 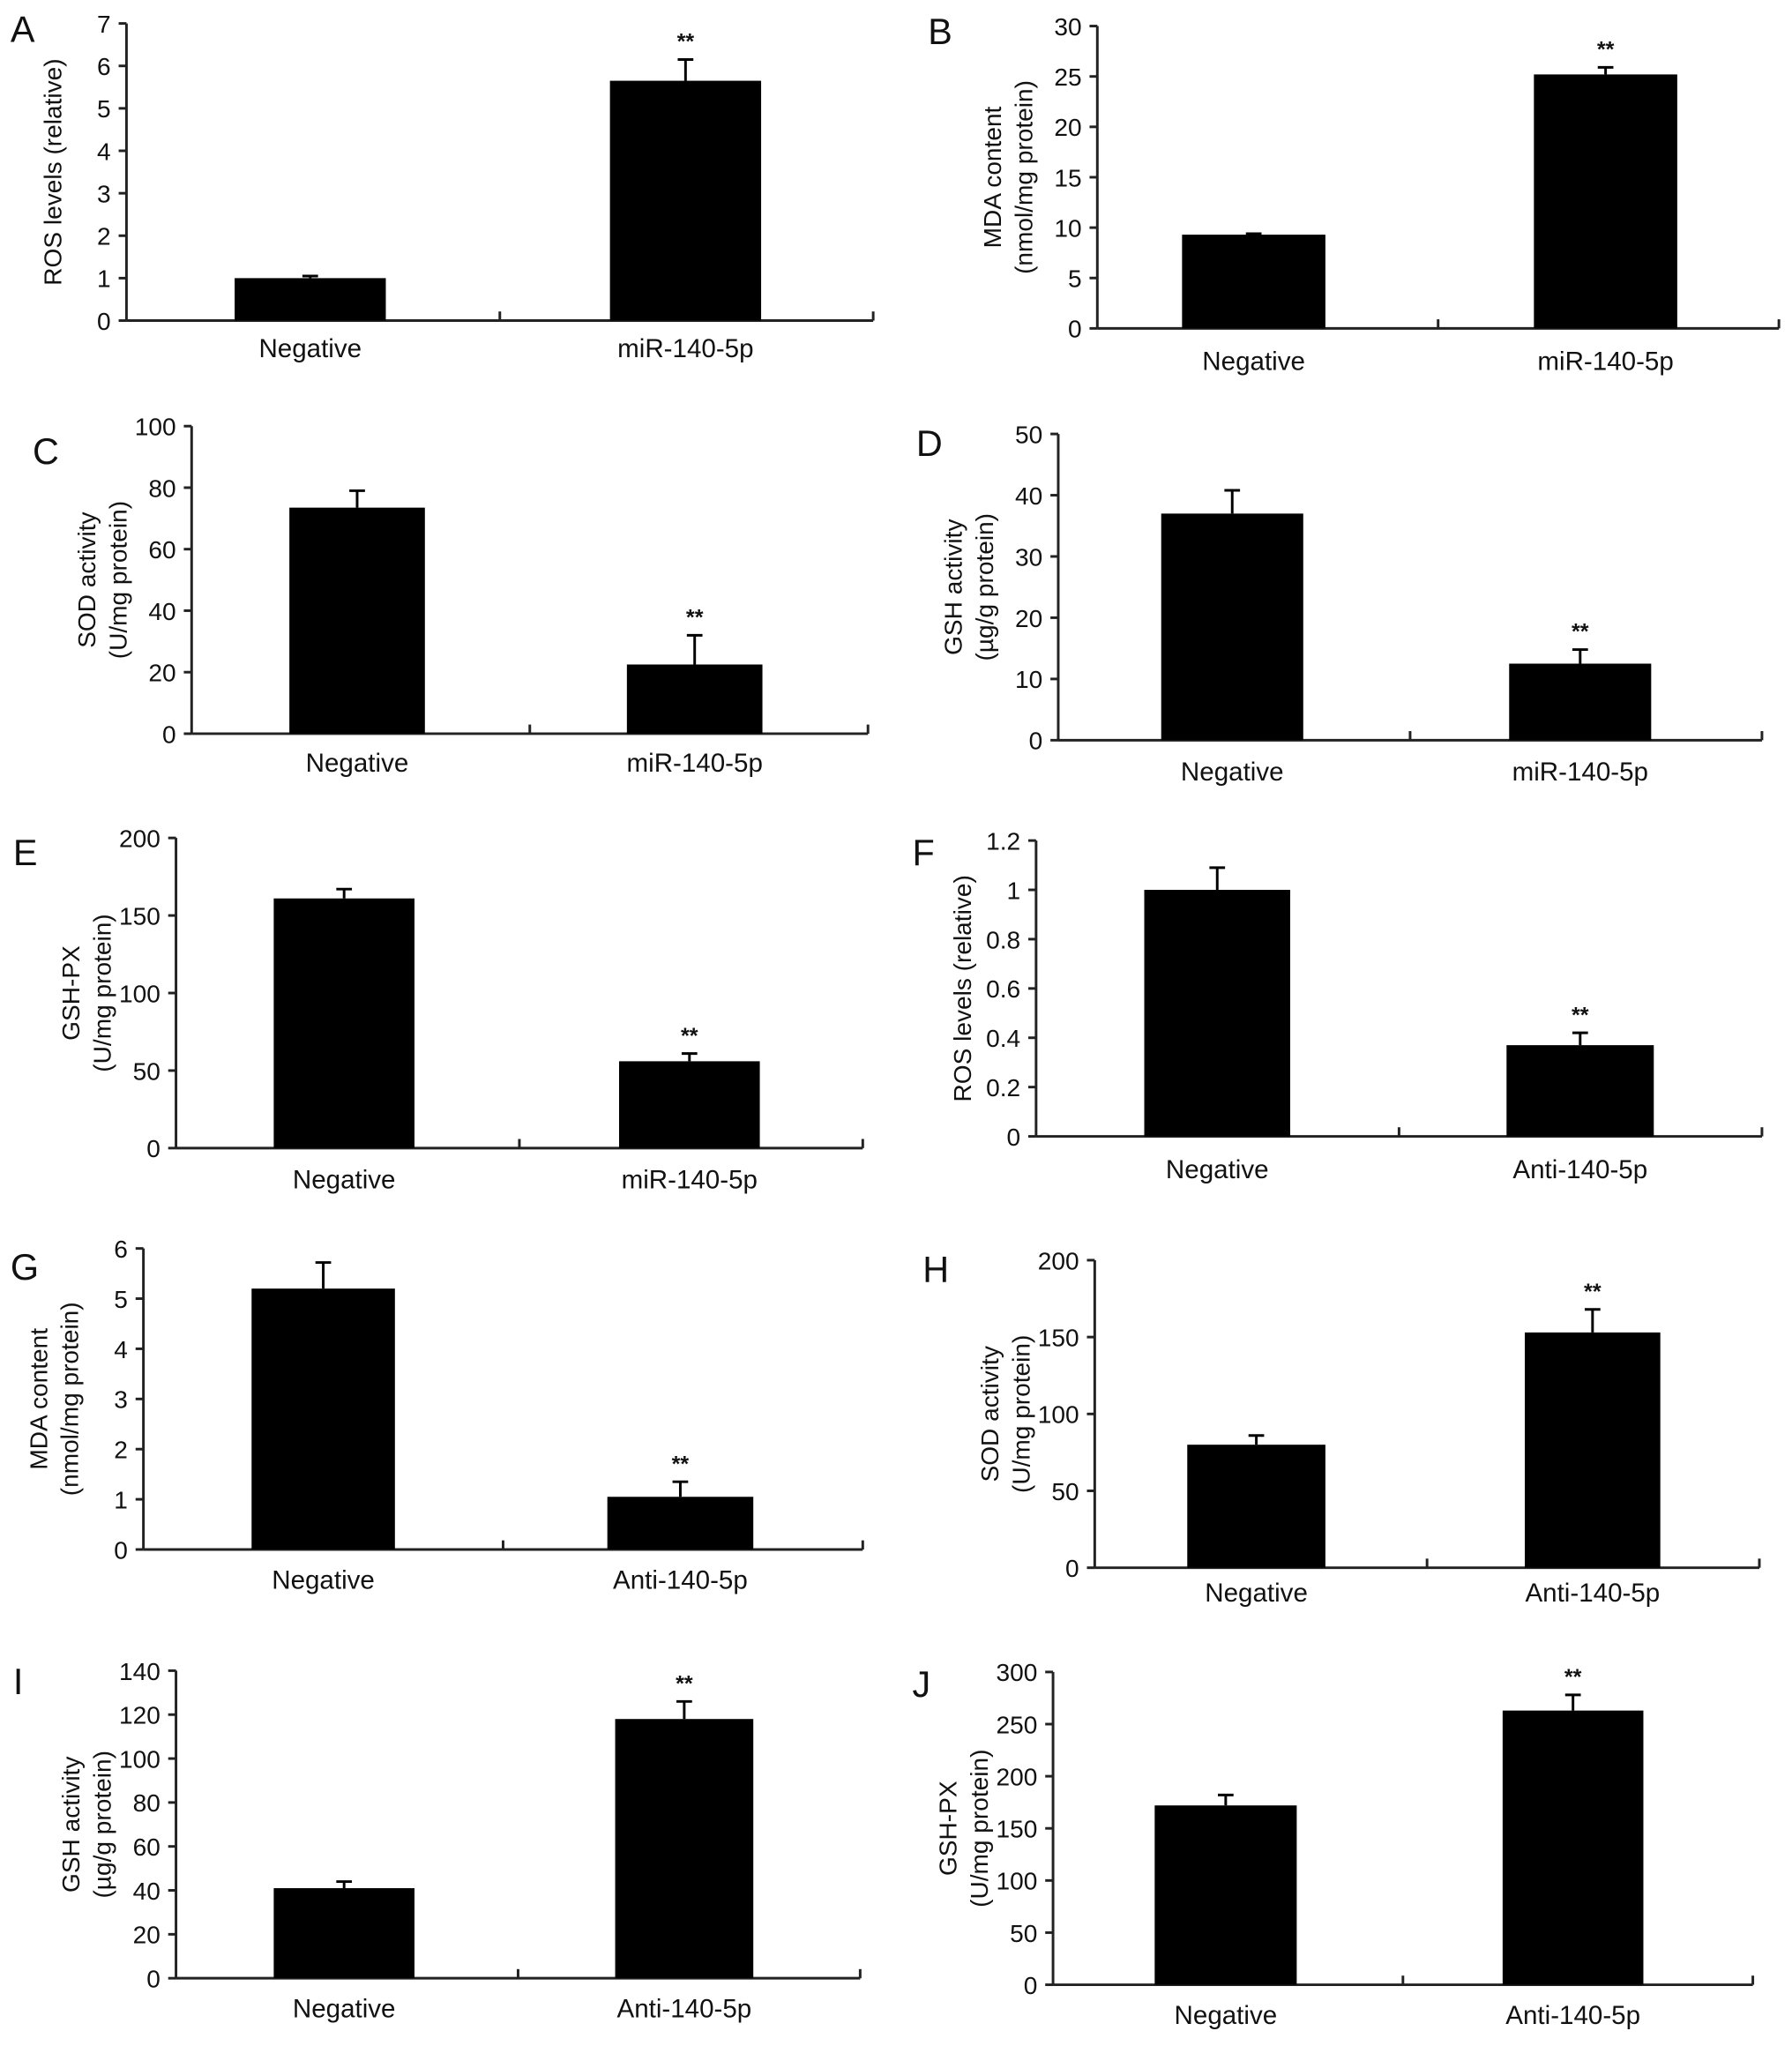 What do you see at coordinates (1075, 279) in the screenshot?
I see `y-tick-label: 5` at bounding box center [1075, 279].